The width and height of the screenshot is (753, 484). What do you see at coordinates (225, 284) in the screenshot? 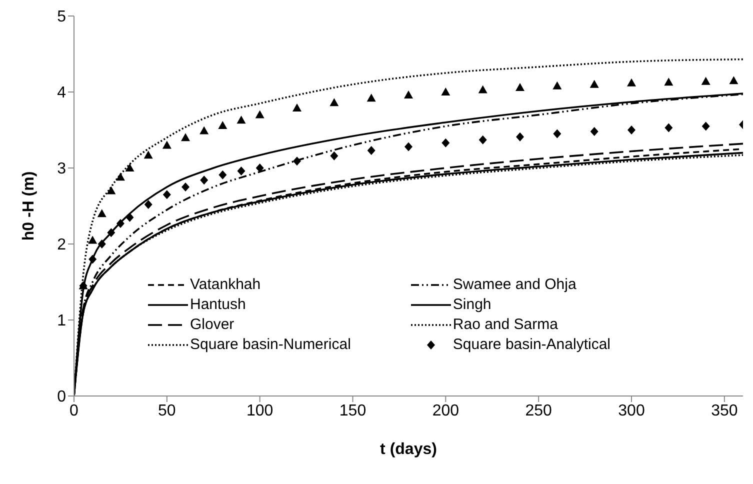
I see `legend-label: Vatankhah` at bounding box center [225, 284].